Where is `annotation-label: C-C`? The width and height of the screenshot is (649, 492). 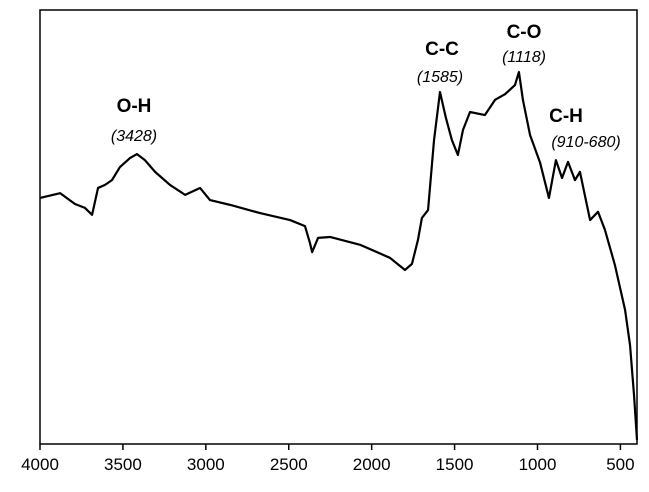 annotation-label: C-C is located at coordinates (442, 49).